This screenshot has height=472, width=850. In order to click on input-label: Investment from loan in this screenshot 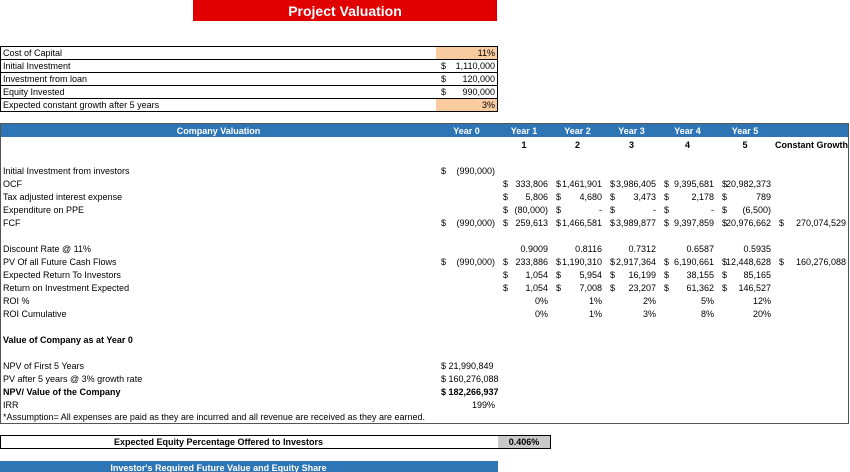, I will do `click(45, 79)`.